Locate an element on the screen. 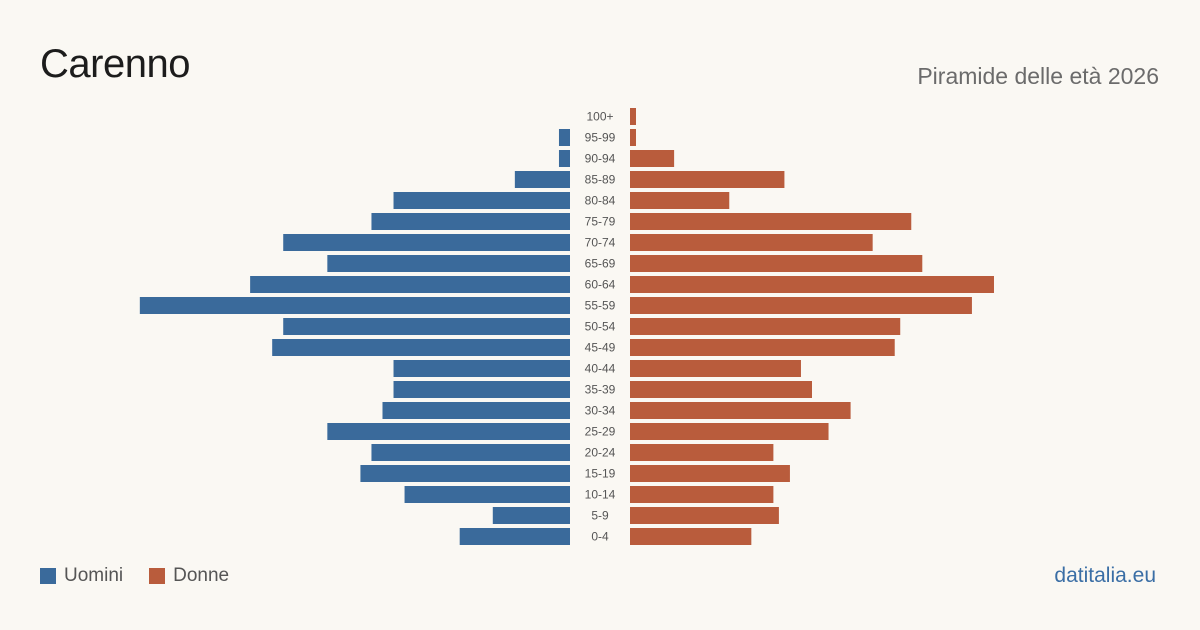 The height and width of the screenshot is (630, 1200). age-label-30-34: 30-34 is located at coordinates (600, 411).